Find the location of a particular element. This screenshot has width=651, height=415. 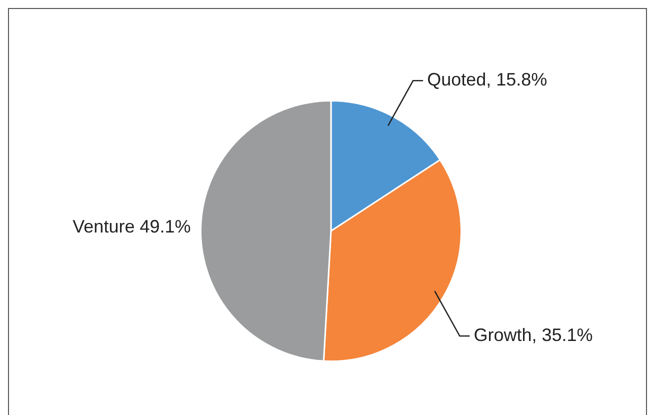

slice-label: Venture 49.1% is located at coordinates (131, 226).